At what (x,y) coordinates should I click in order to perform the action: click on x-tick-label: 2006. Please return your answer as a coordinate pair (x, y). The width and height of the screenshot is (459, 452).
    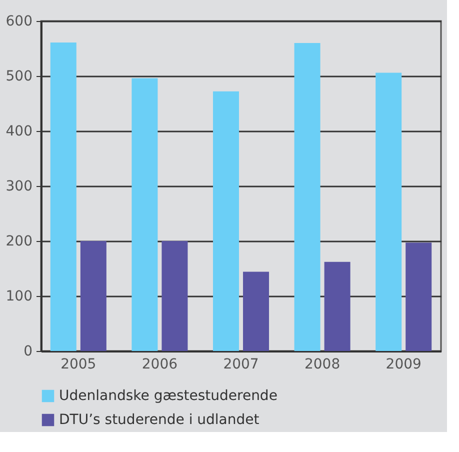
    Looking at the image, I should click on (160, 364).